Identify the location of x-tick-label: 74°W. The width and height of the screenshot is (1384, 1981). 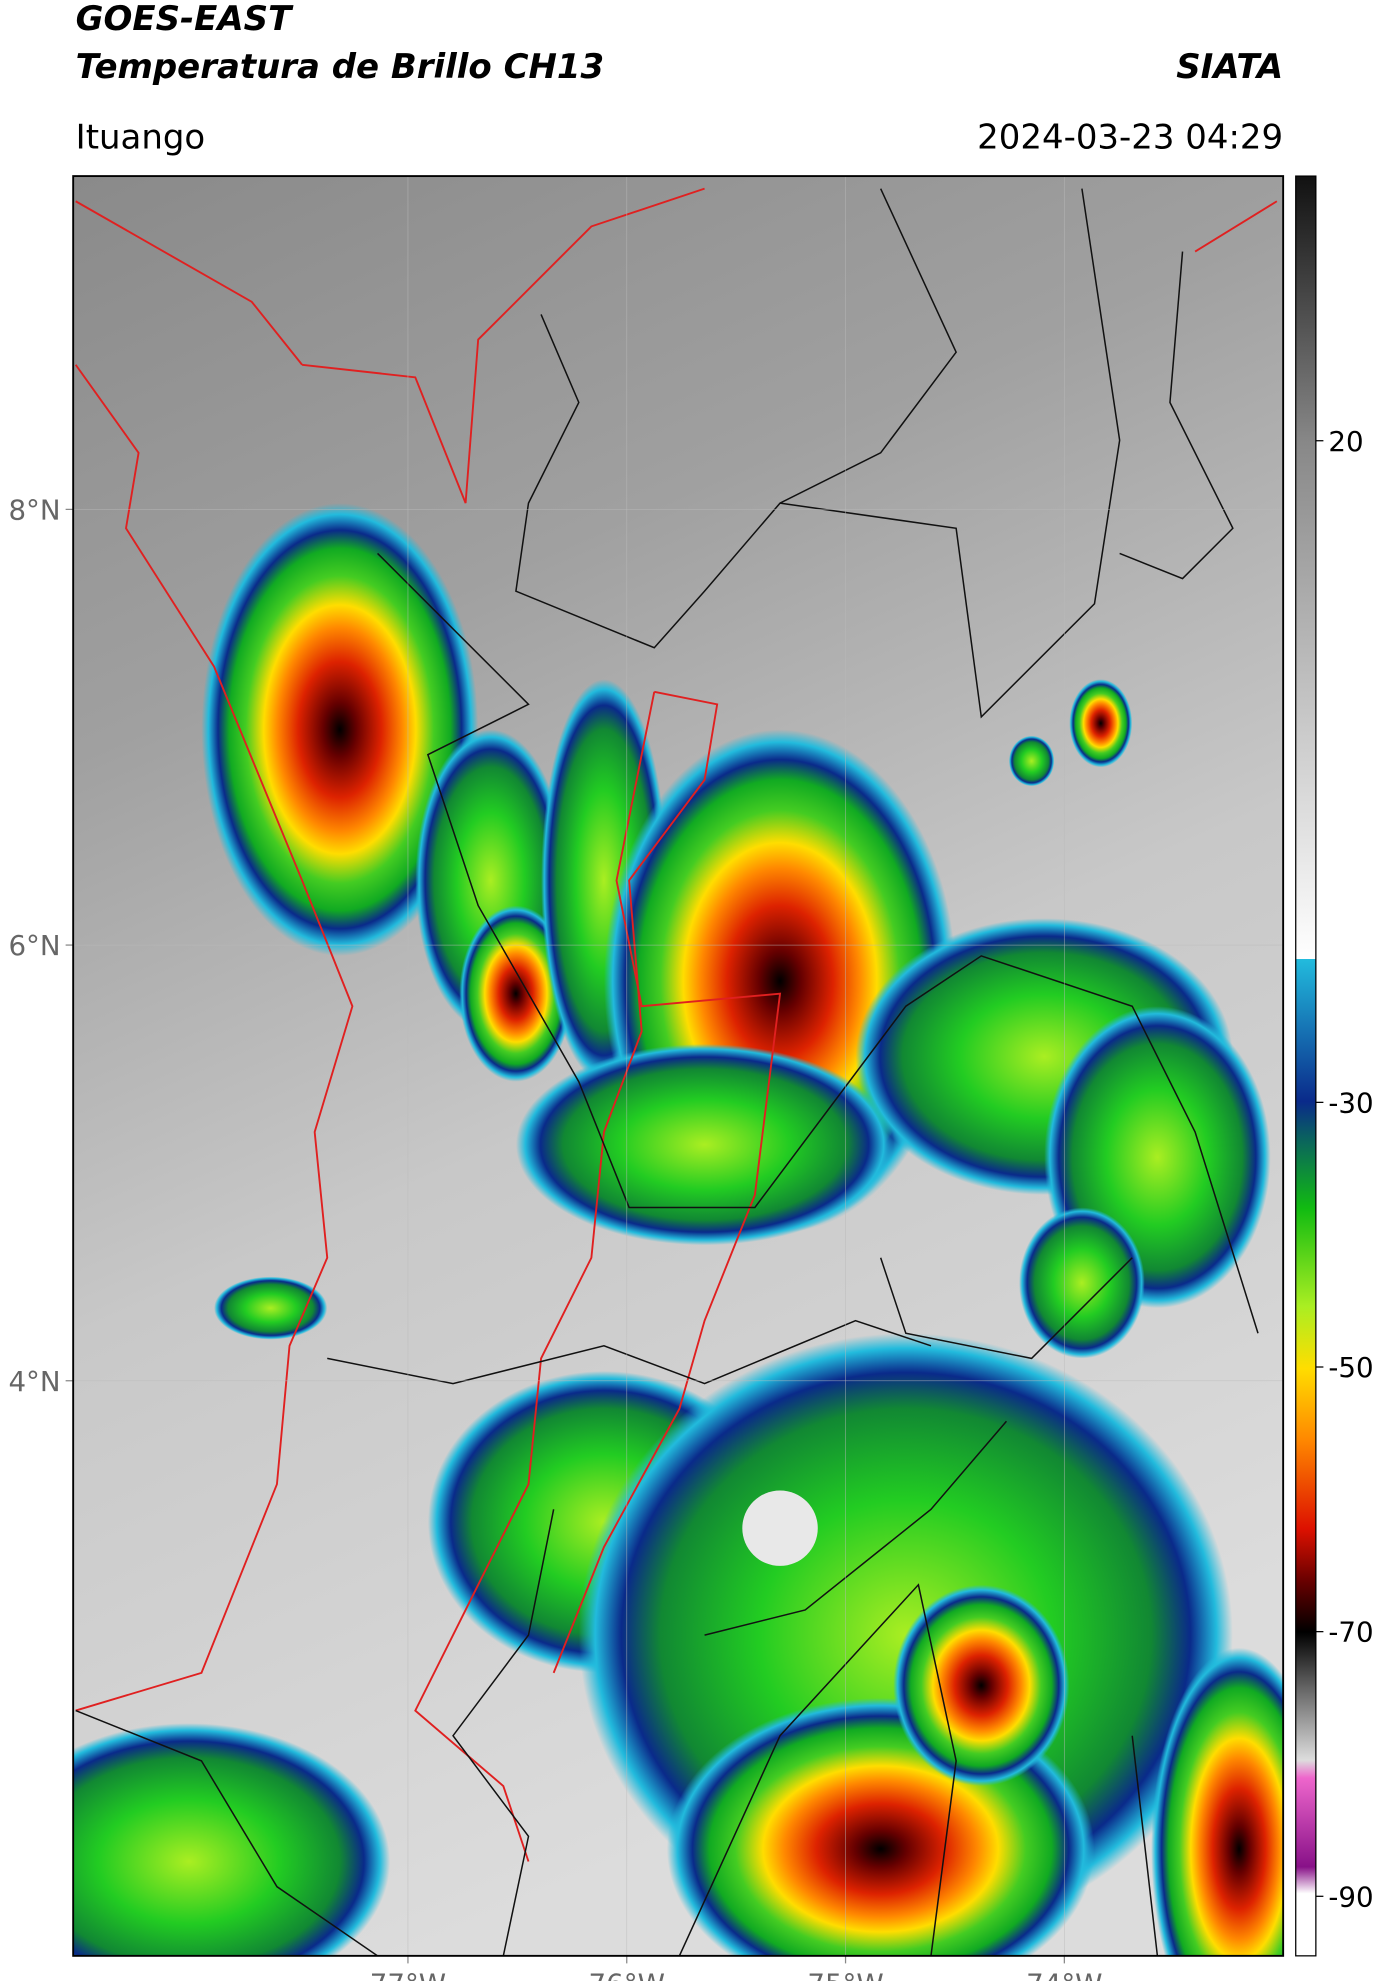
(1064, 1974).